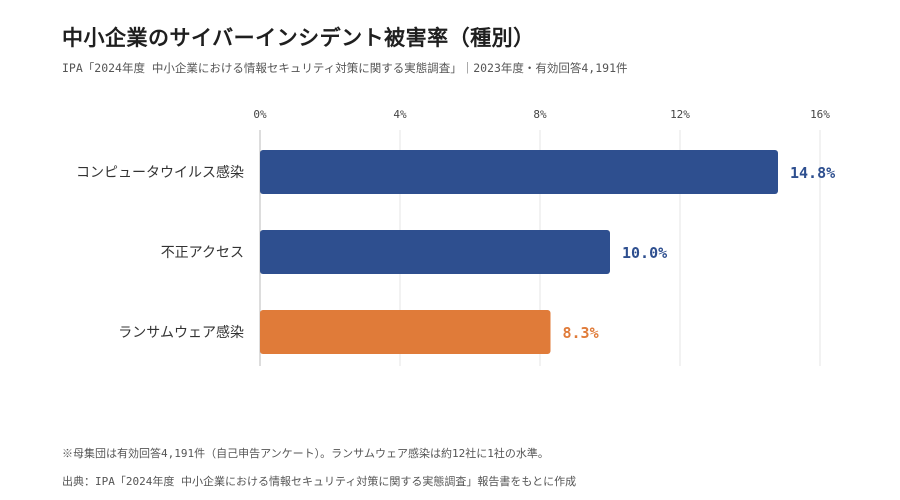  Describe the element at coordinates (680, 114) in the screenshot. I see `x-tick-label: 12%` at that location.